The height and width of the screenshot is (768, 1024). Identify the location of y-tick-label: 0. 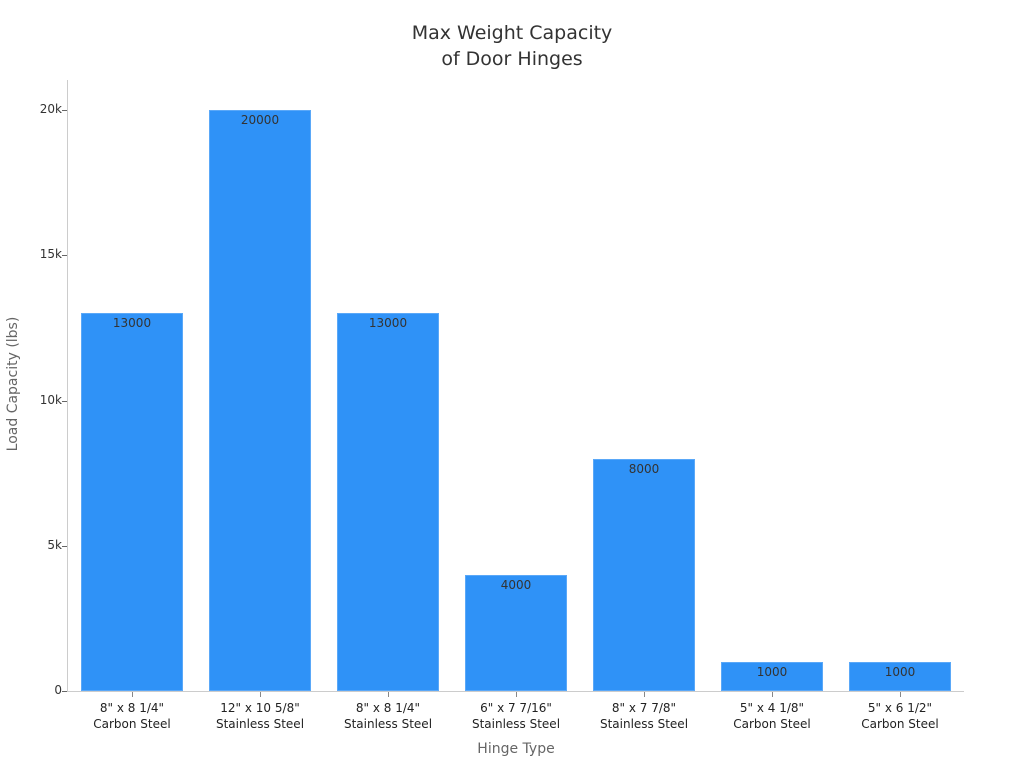
(58, 690).